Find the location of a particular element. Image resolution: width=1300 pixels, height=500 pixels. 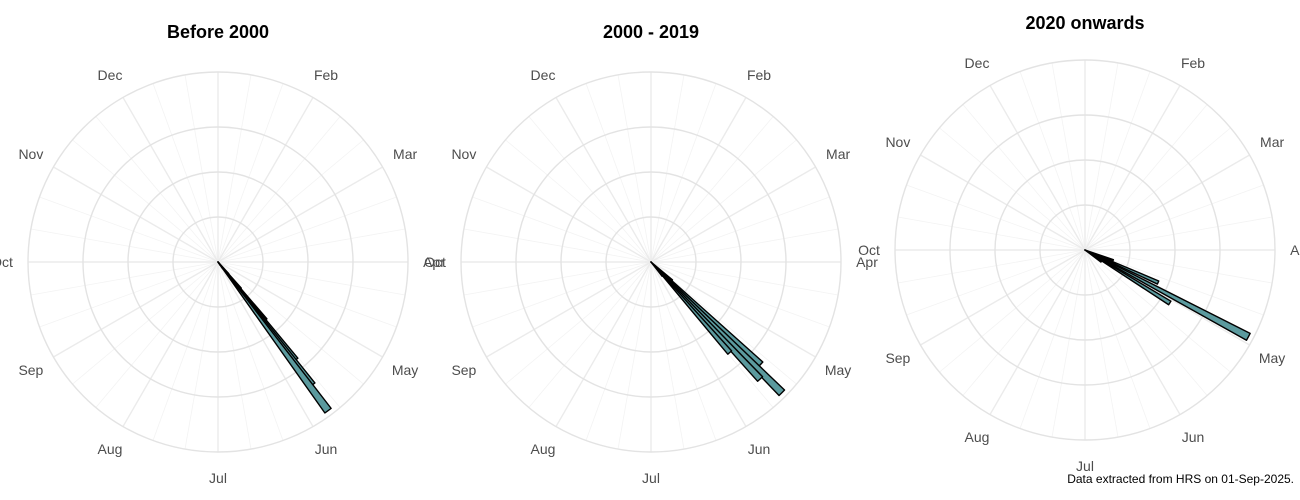

chart-title: 2020 onwards is located at coordinates (1084, 23).